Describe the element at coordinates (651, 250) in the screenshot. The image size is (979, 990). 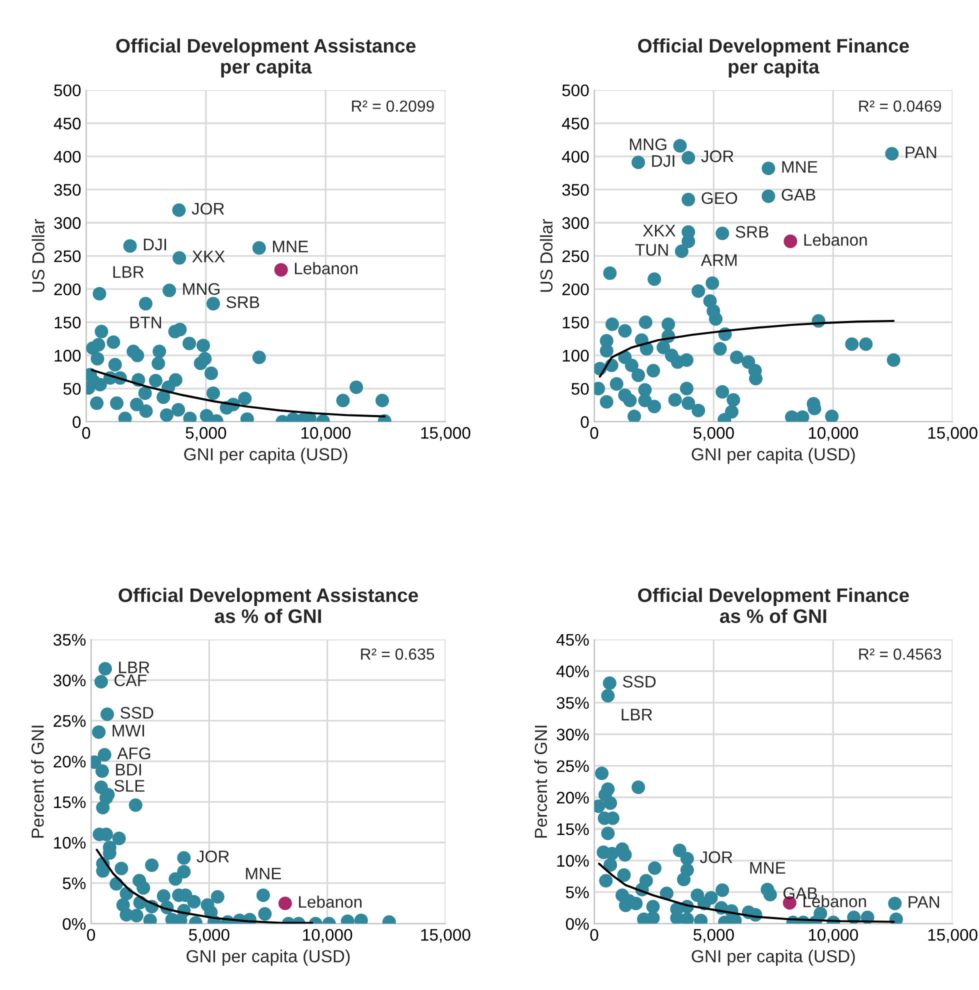
I see `annotation: TUN` at that location.